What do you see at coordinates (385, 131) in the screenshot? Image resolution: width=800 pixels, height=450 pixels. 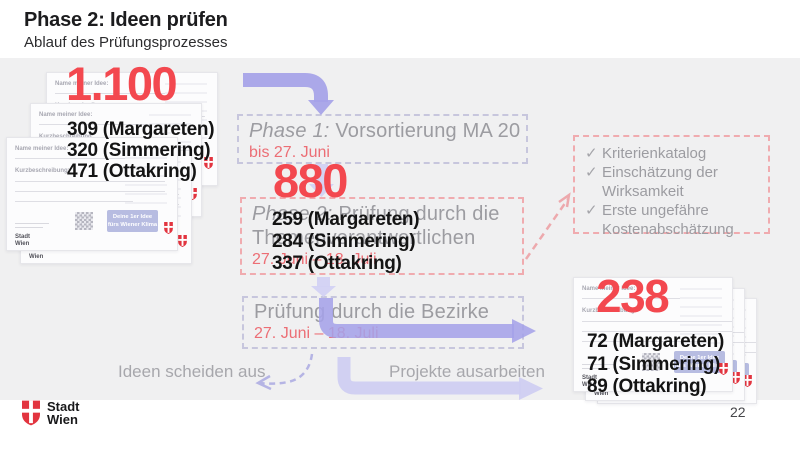 I see `phase1-title: Phase 1: Vorsortierung MA 20` at bounding box center [385, 131].